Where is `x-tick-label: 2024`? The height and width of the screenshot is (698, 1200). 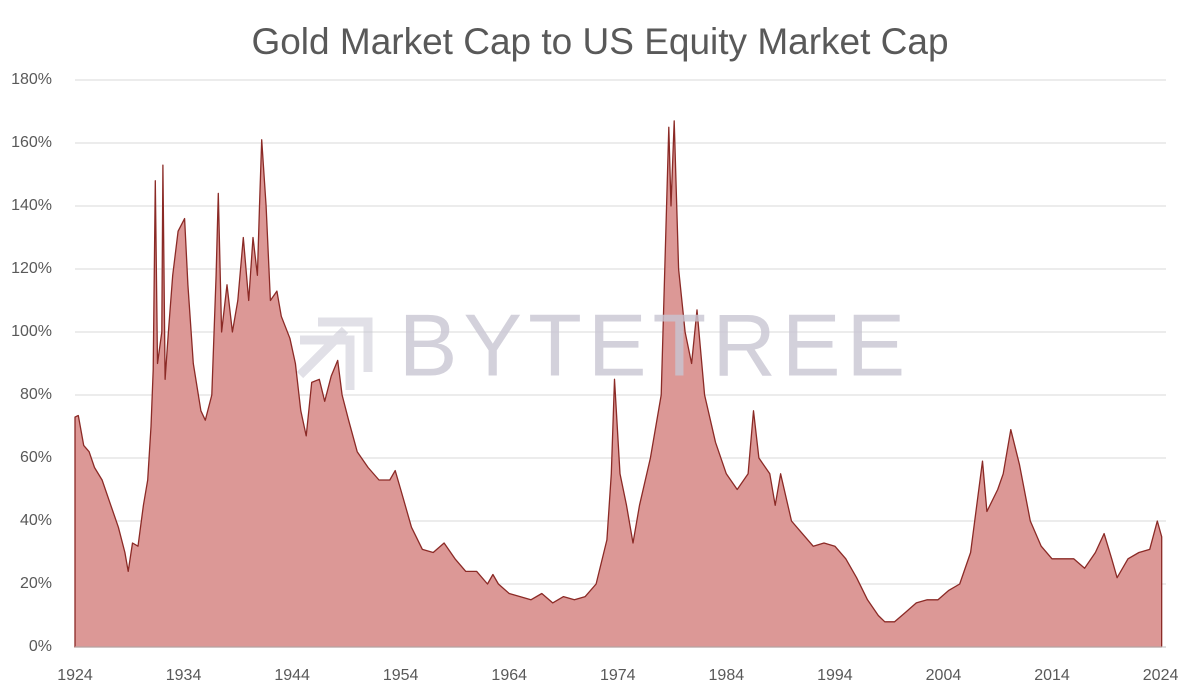 x-tick-label: 2024 is located at coordinates (1161, 675).